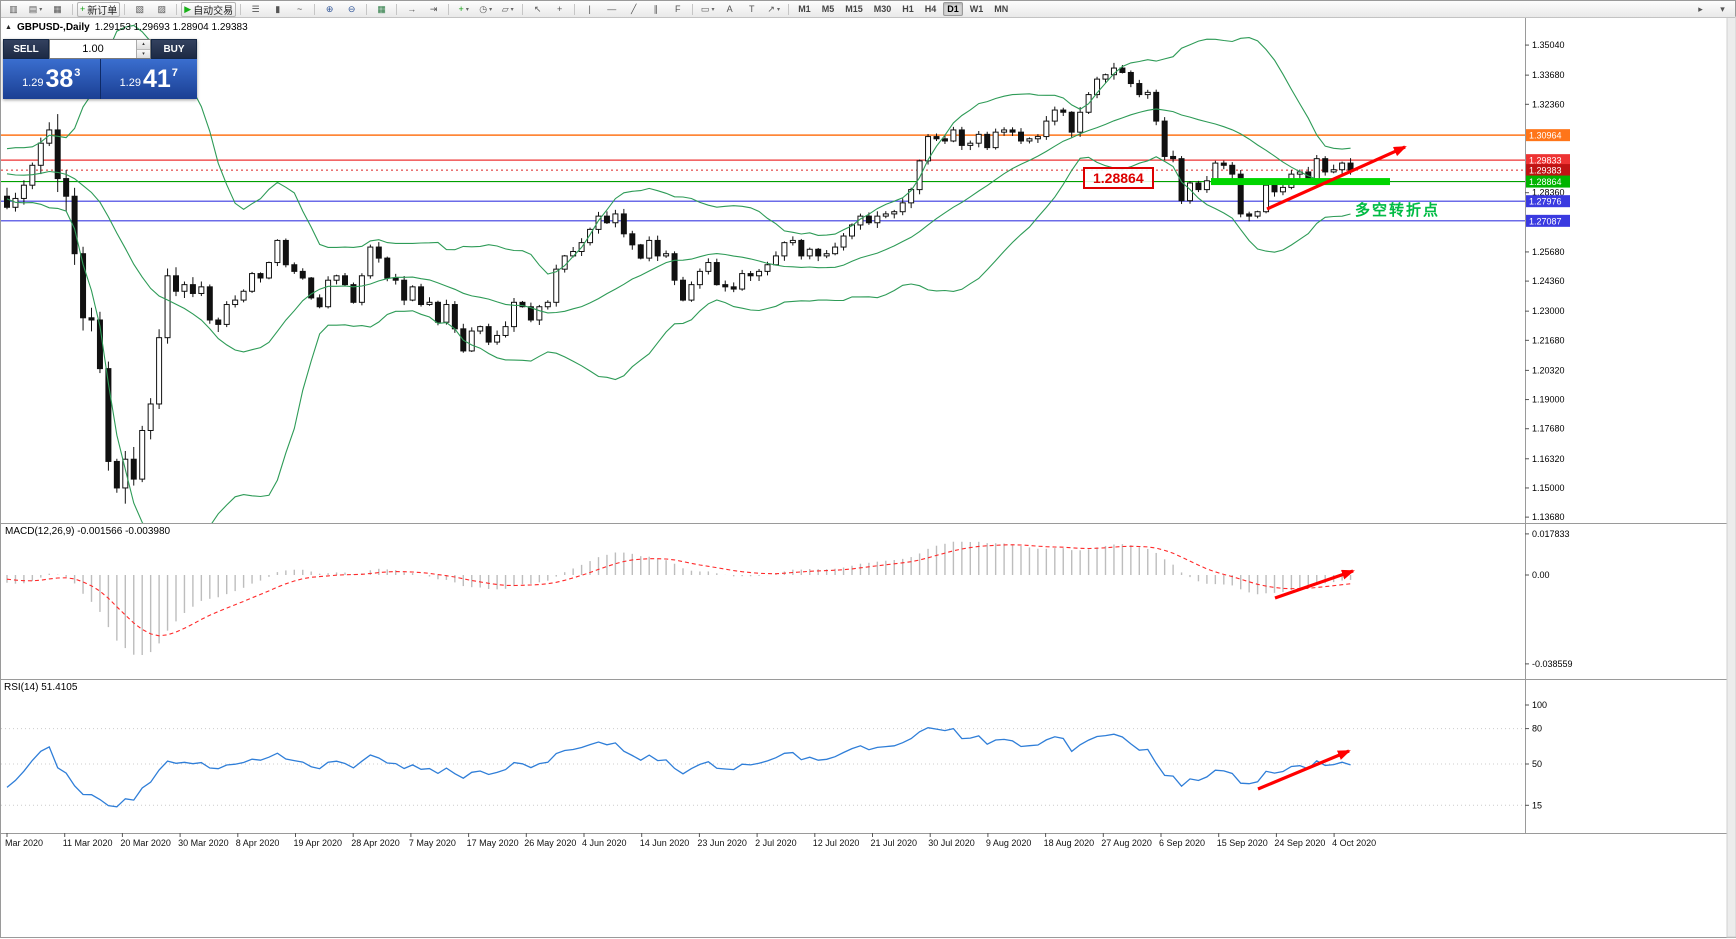  I want to click on trend-arrow-main, so click(1336, 178).